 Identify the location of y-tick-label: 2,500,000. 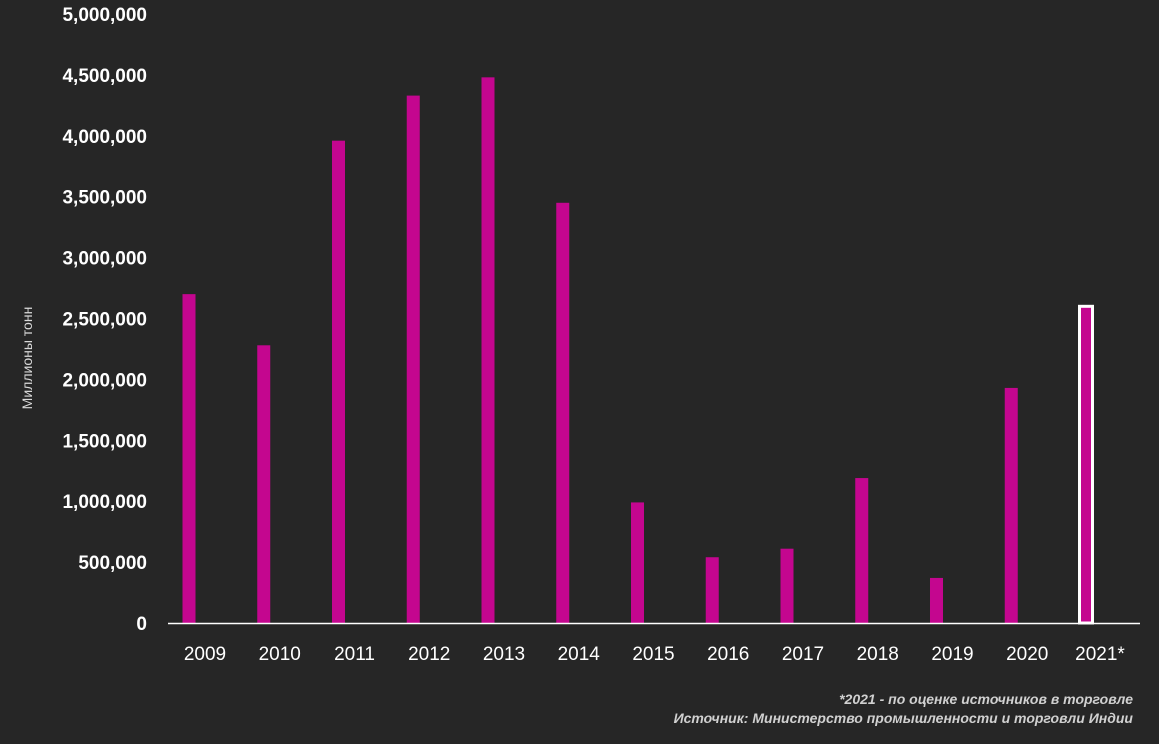
(104, 320).